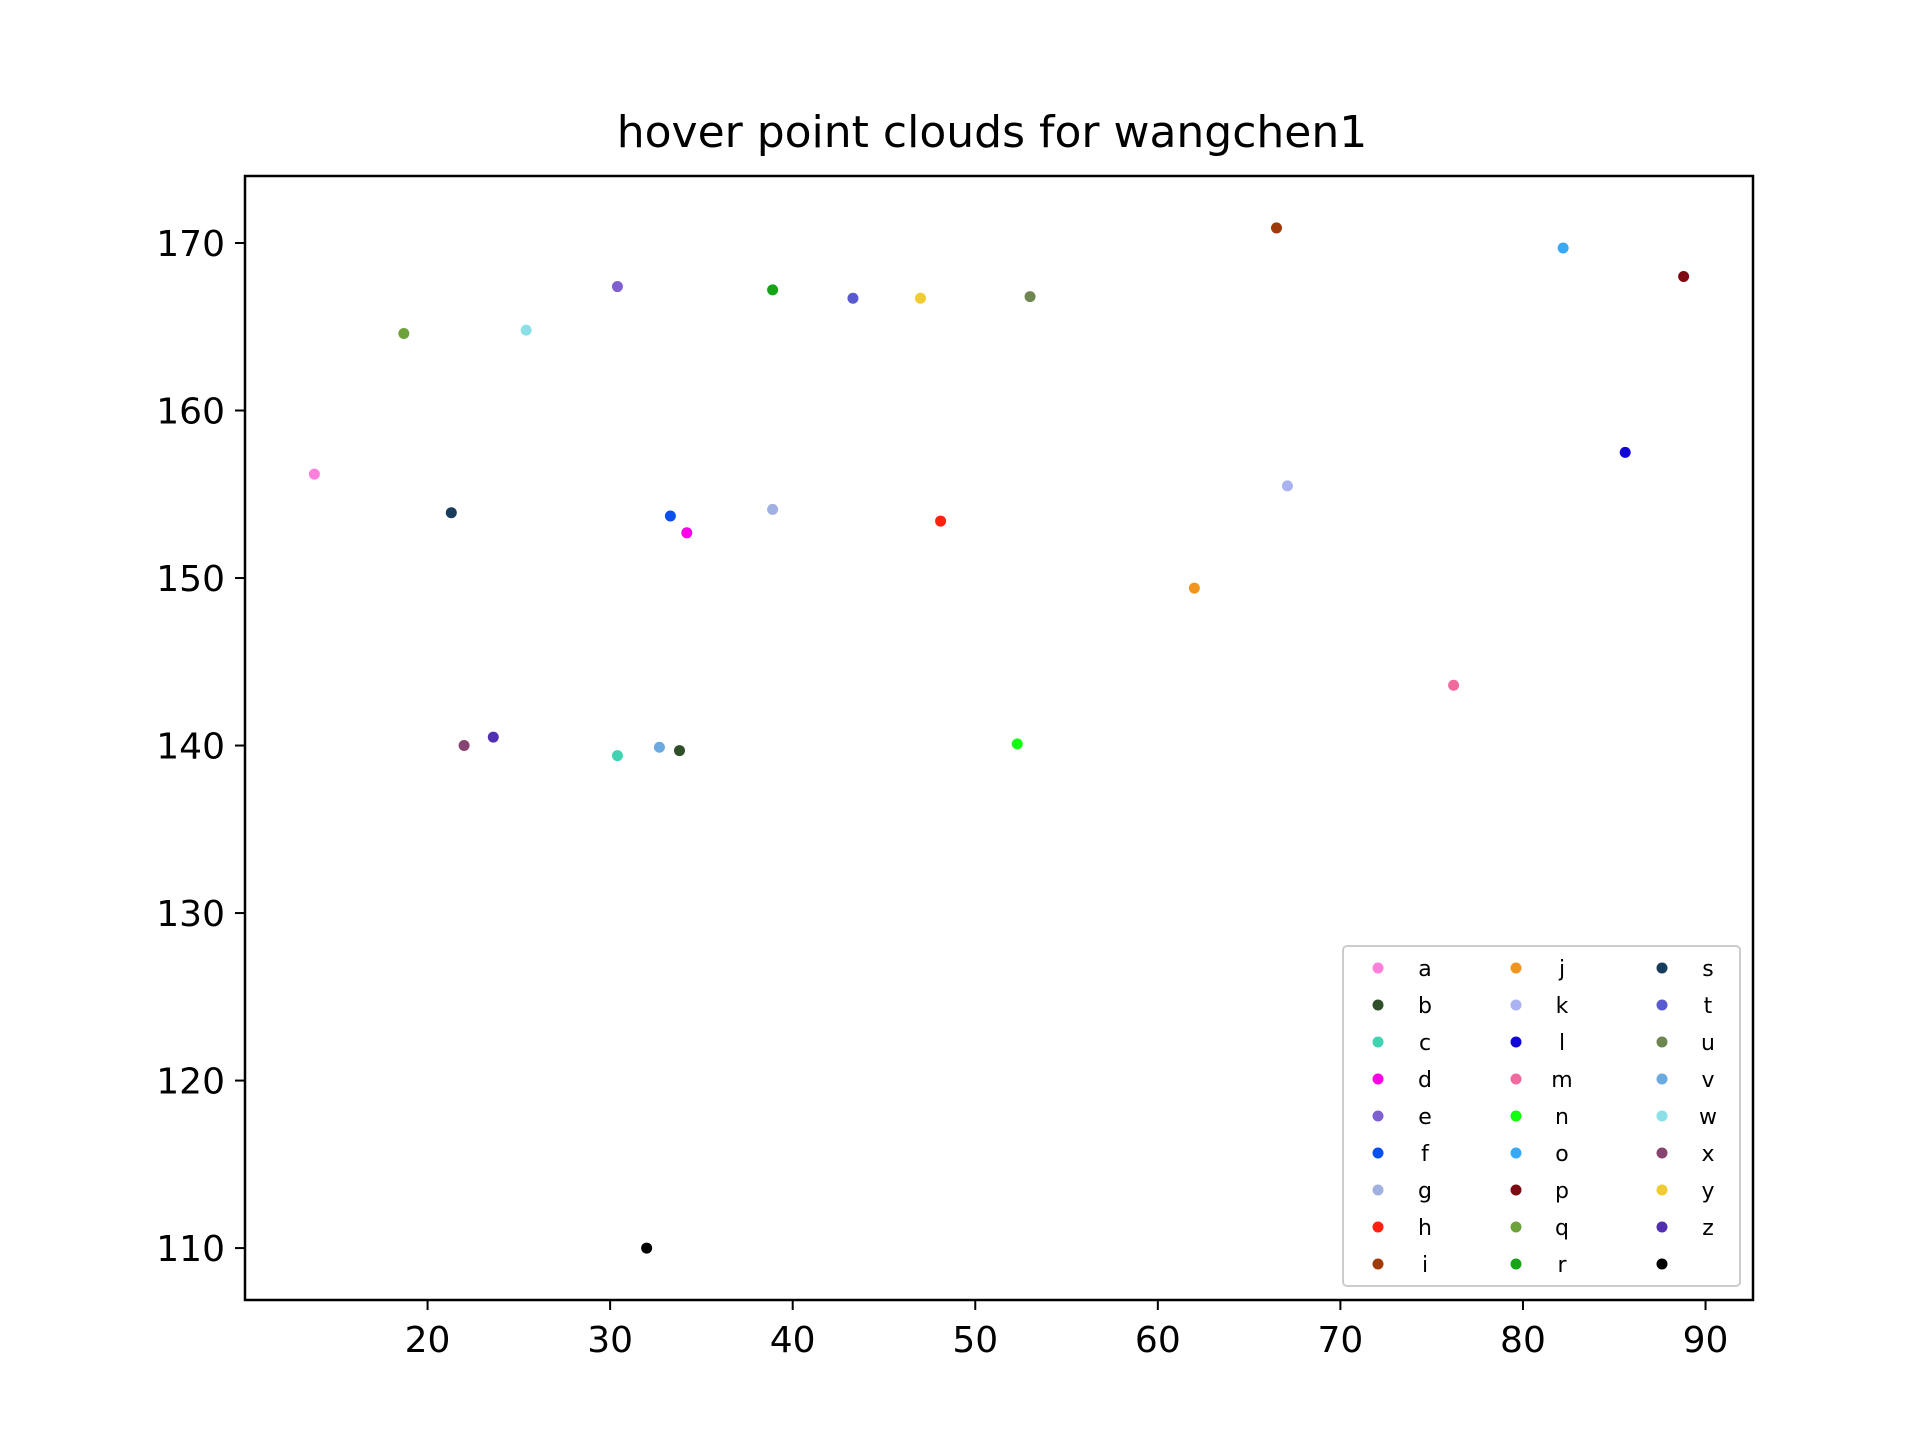 This screenshot has height=1445, width=1920. I want to click on legend-label: f, so click(1425, 1154).